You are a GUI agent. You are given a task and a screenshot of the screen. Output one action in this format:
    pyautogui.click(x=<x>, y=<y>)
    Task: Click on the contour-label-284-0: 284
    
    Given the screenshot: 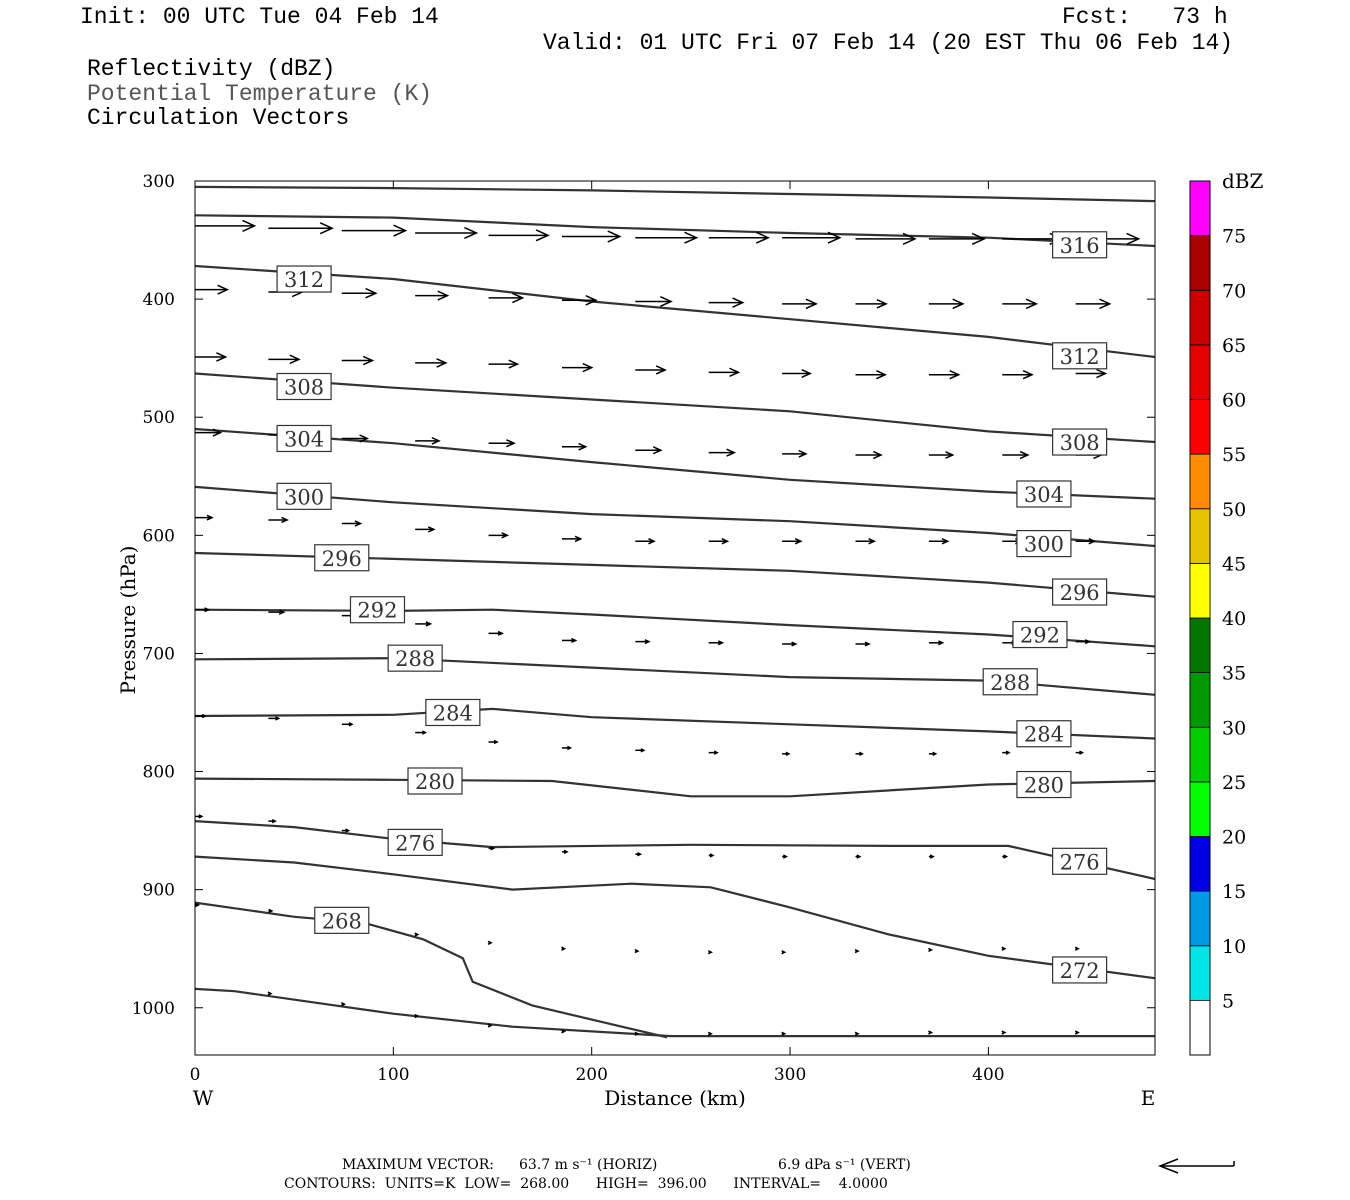 What is the action you would take?
    pyautogui.click(x=453, y=712)
    